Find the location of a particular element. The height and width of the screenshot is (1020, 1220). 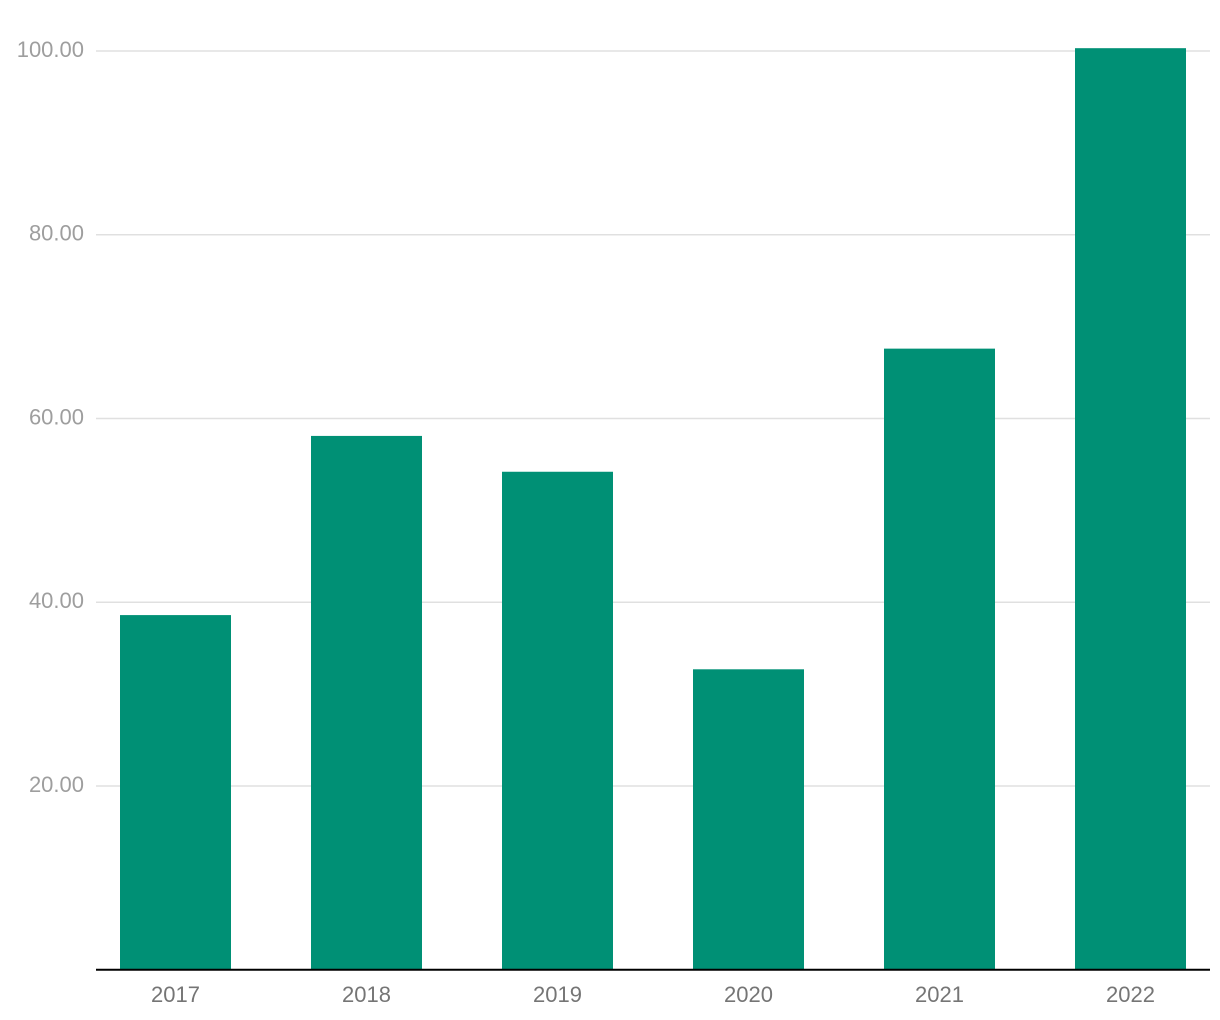

x-tick-label: 2019 is located at coordinates (557, 994).